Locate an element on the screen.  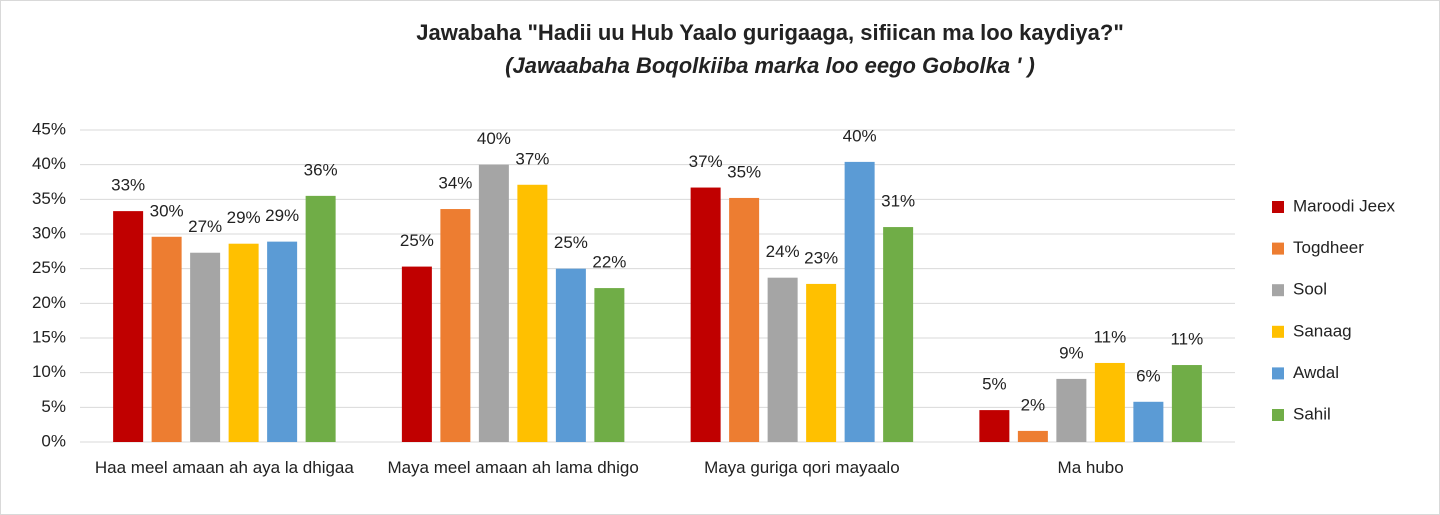
y-tick-label: 40% is located at coordinates (49, 163).